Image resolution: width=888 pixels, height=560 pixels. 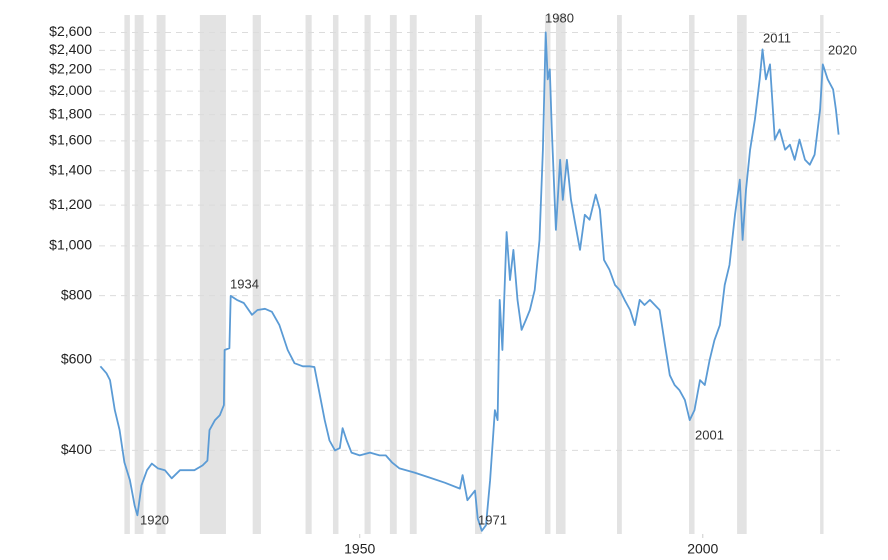 What do you see at coordinates (70, 113) in the screenshot?
I see `y-tick-label: $1,800` at bounding box center [70, 113].